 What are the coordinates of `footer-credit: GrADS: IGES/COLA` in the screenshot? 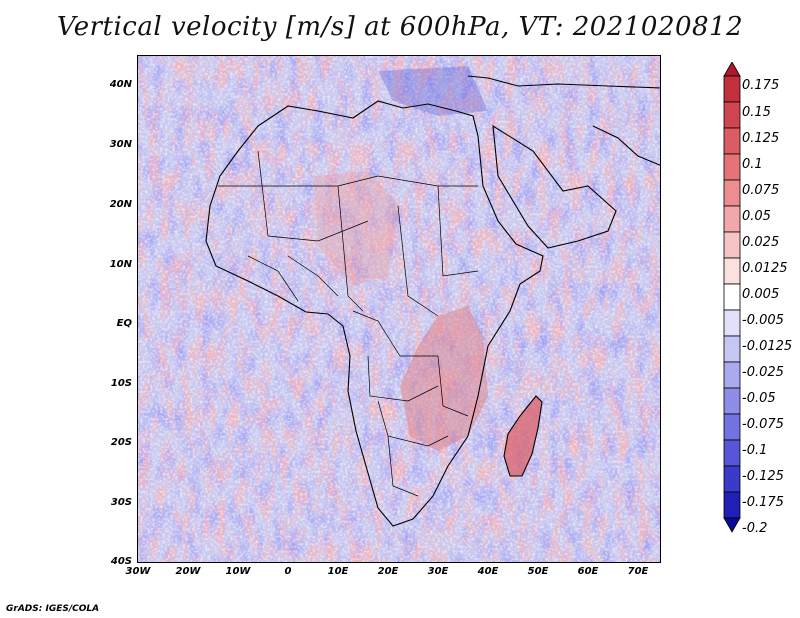 It's located at (53, 609).